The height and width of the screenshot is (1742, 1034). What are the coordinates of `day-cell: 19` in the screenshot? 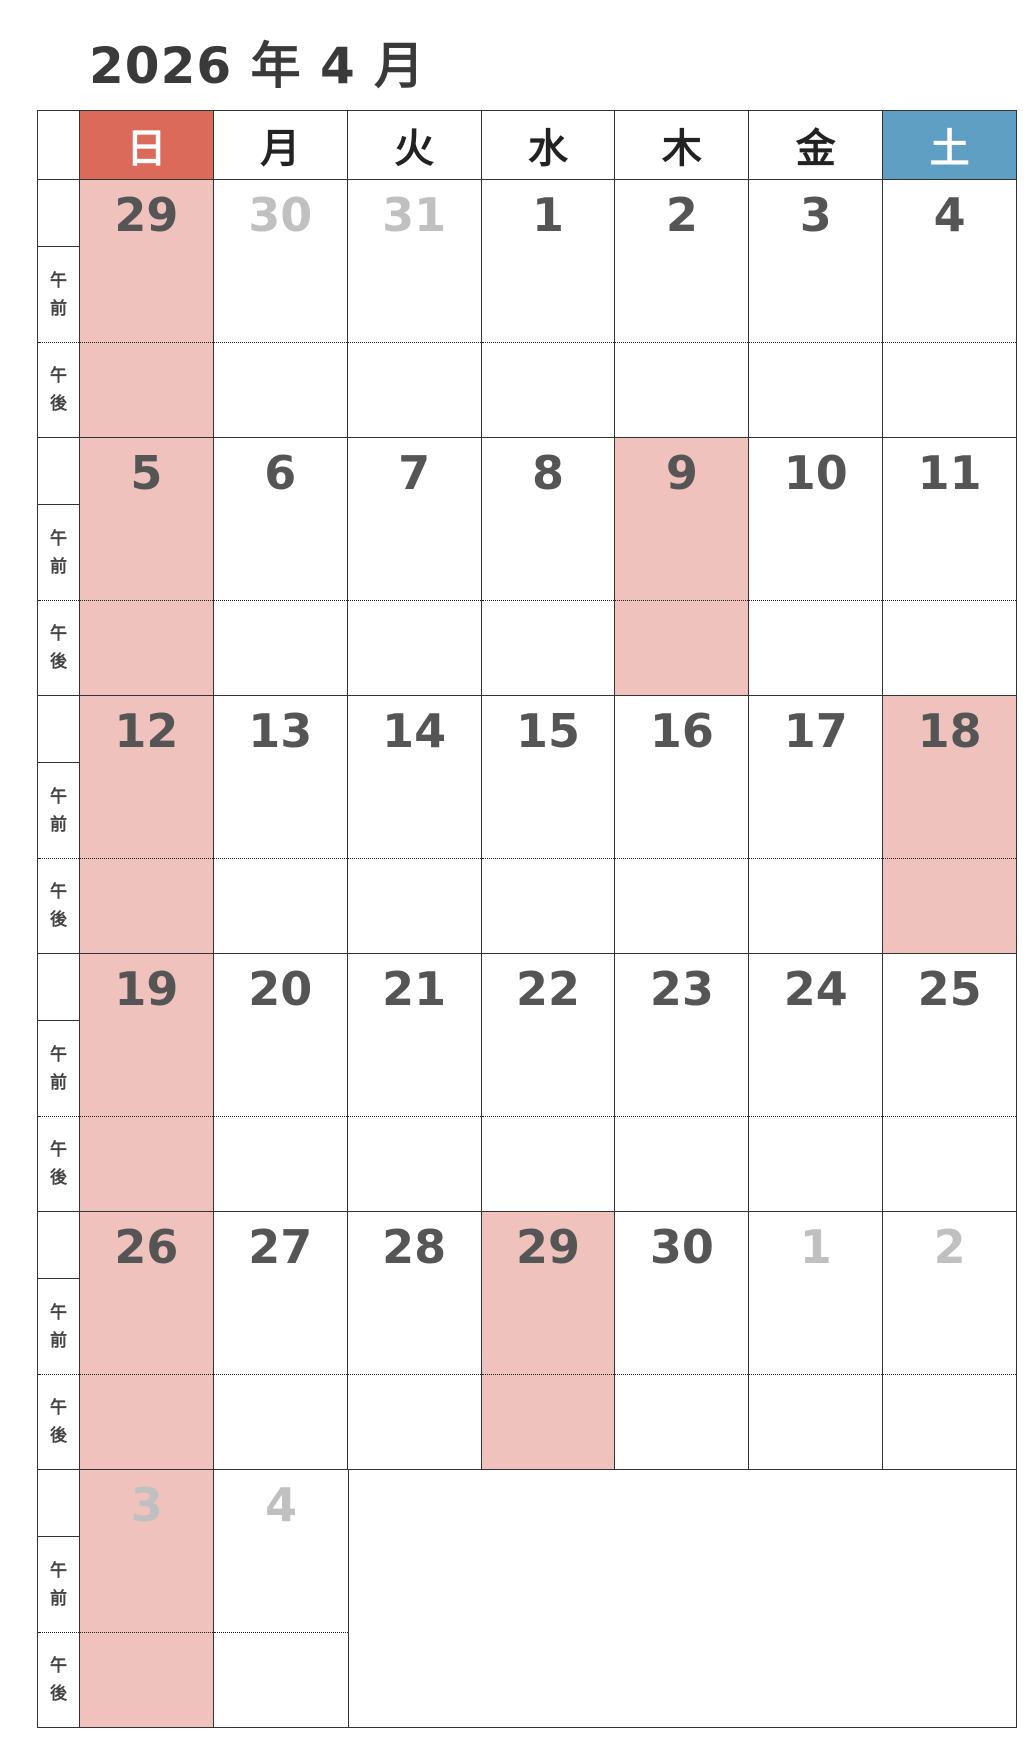 It's located at (126, 1082).